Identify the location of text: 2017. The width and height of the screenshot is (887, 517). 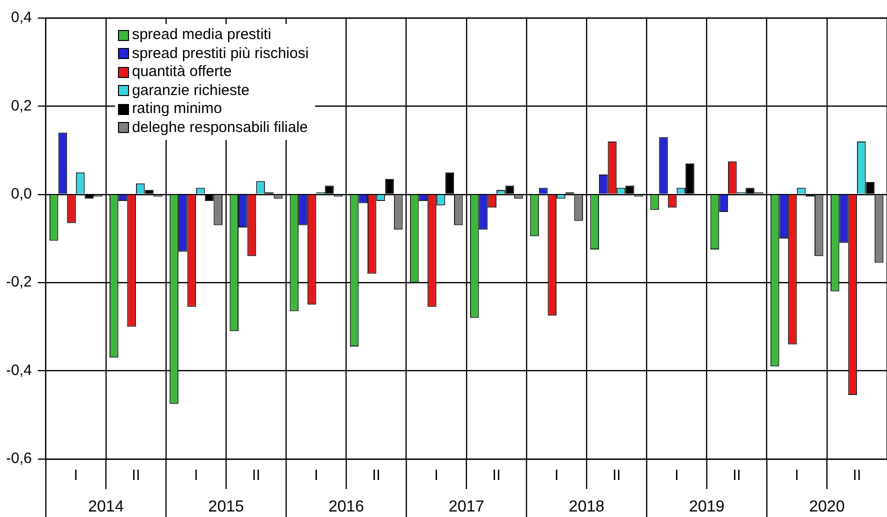
(466, 507).